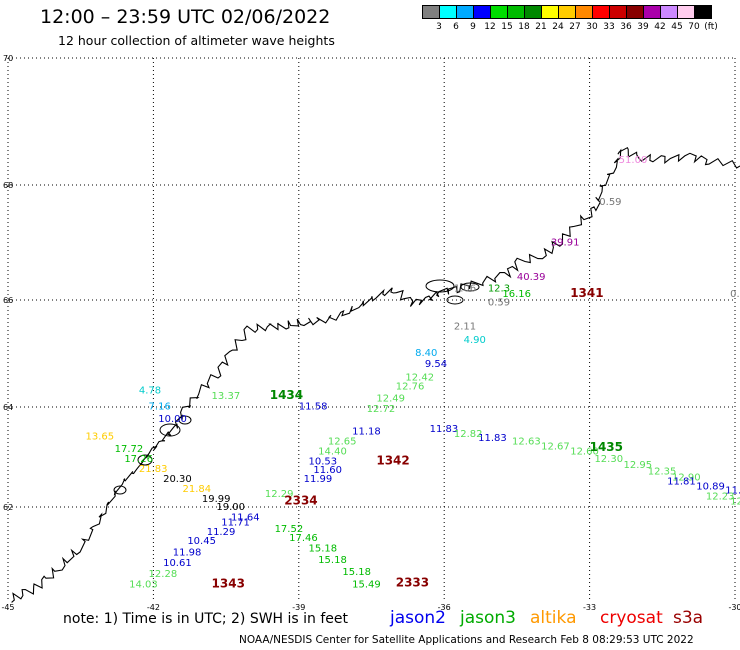  I want to click on pass-time-label: 1342, so click(392, 461).